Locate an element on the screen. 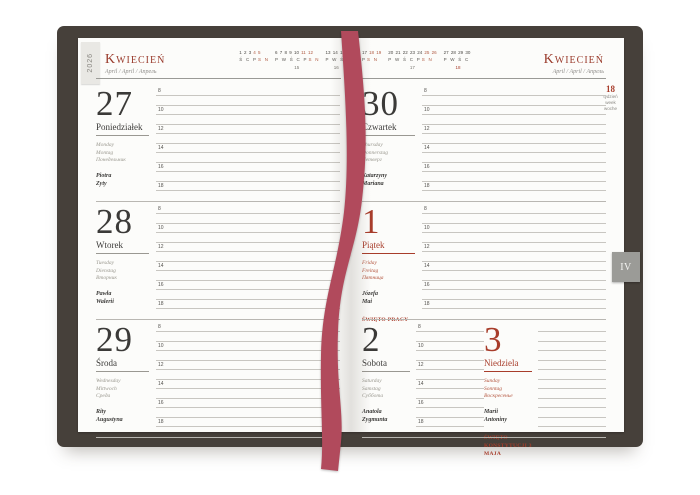 The width and height of the screenshot is (700, 495). year-tab-label: 2026 is located at coordinates (90, 63).